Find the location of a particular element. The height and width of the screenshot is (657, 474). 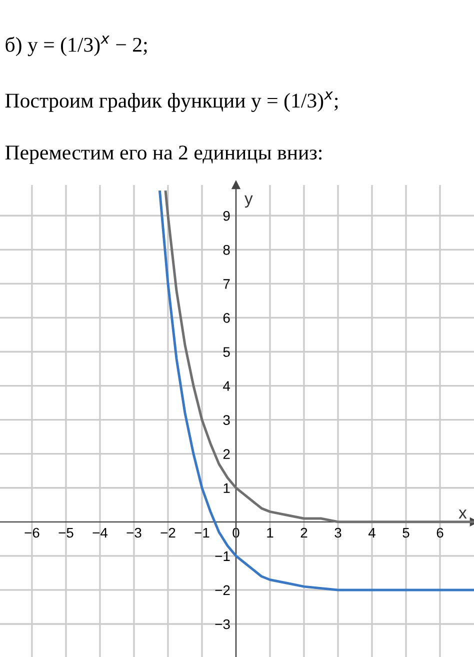

y-tick-label: 4 is located at coordinates (226, 386).